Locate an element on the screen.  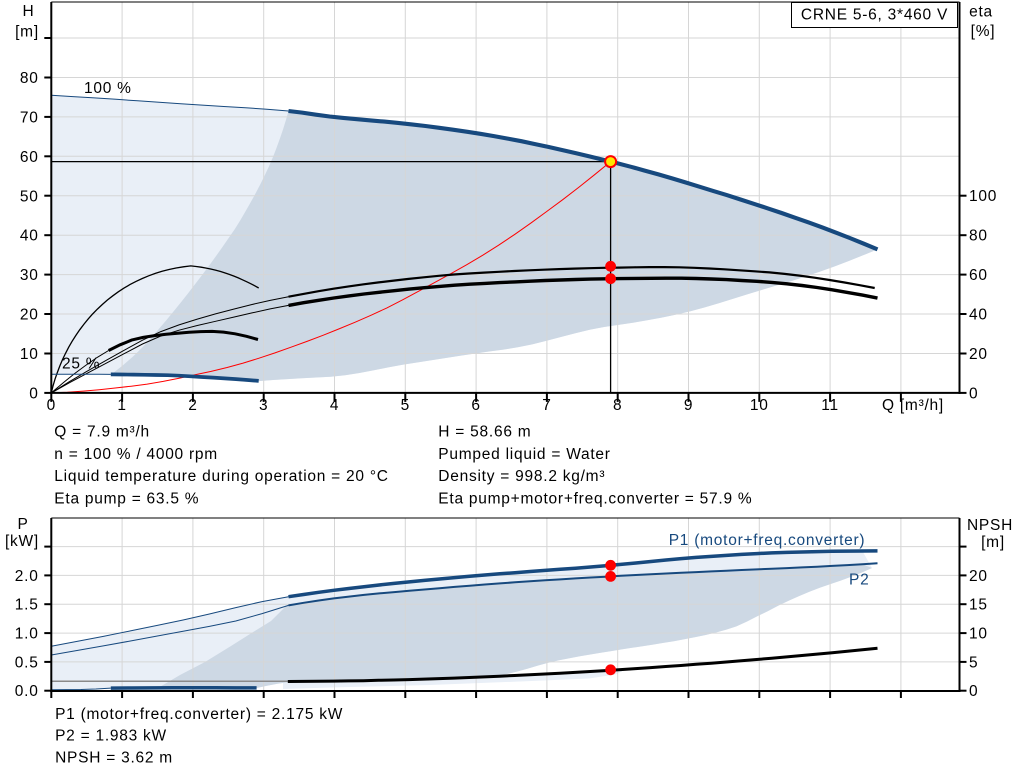
svg-text: 3 is located at coordinates (263, 405).